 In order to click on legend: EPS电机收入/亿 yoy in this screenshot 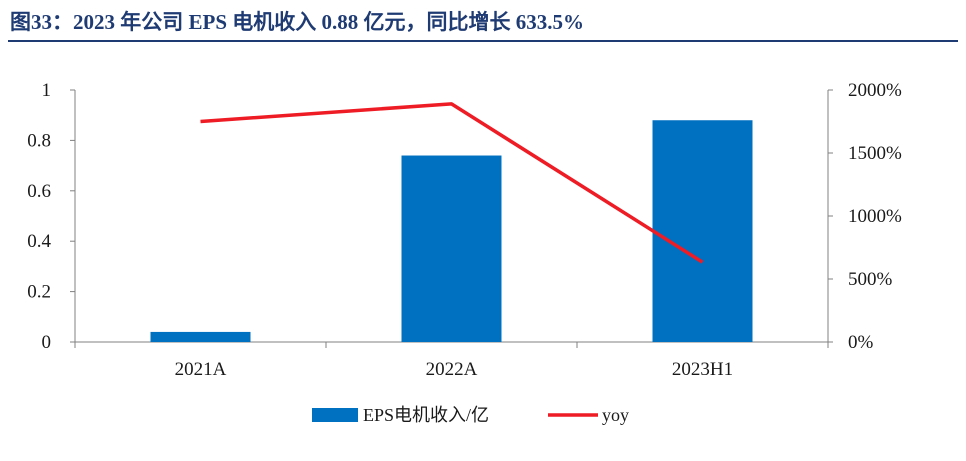, I will do `click(470, 415)`.